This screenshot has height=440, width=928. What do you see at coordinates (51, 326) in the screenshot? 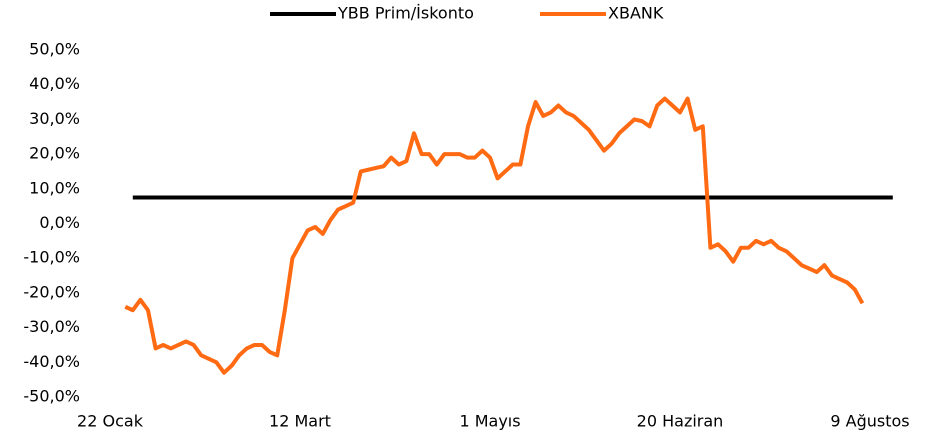
I see `y-tick-label: -30,0%` at bounding box center [51, 326].